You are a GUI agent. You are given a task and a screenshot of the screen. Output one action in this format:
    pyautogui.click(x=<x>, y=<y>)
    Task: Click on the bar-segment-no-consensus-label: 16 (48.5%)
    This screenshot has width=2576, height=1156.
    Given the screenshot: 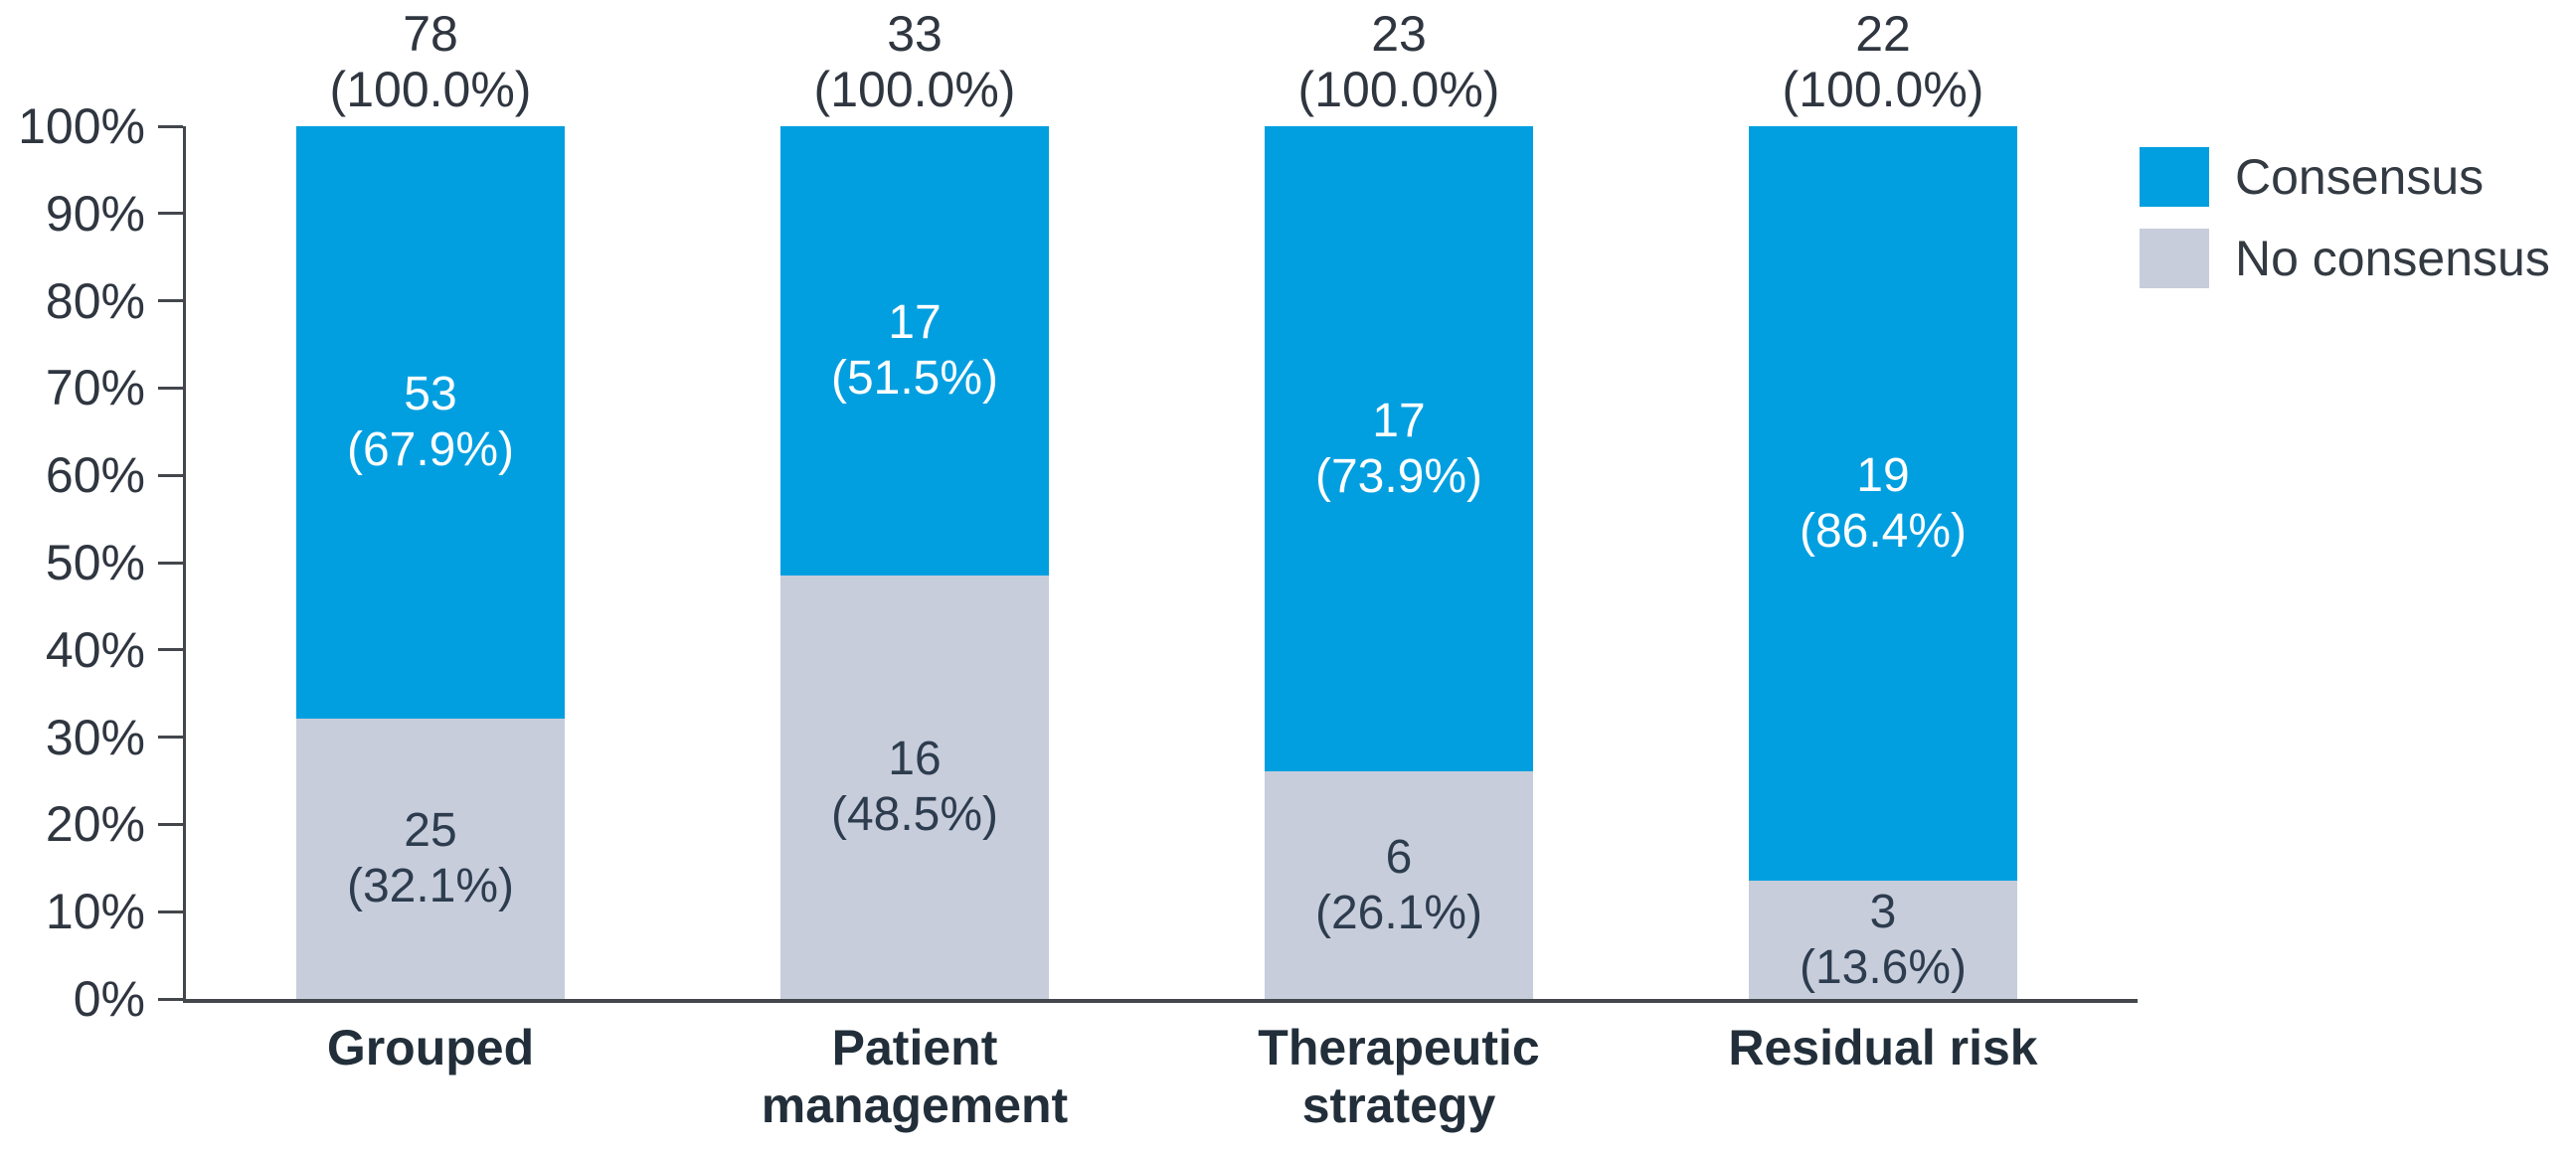 What is the action you would take?
    pyautogui.click(x=914, y=787)
    